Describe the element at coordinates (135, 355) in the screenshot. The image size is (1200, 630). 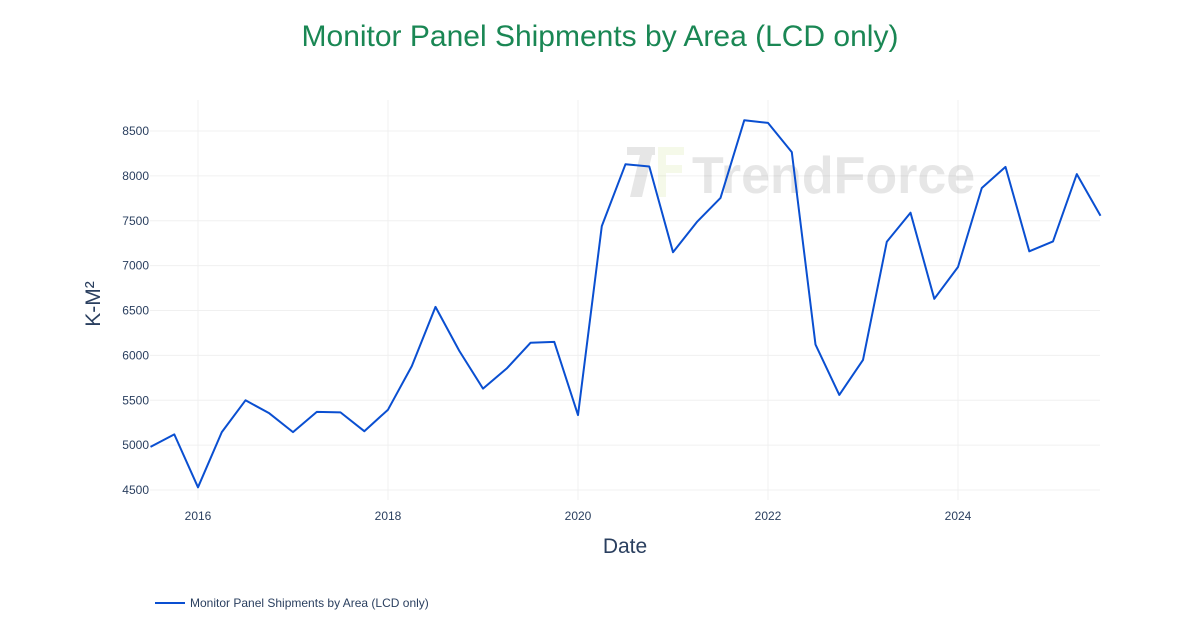
I see `svg-text: 6000` at that location.